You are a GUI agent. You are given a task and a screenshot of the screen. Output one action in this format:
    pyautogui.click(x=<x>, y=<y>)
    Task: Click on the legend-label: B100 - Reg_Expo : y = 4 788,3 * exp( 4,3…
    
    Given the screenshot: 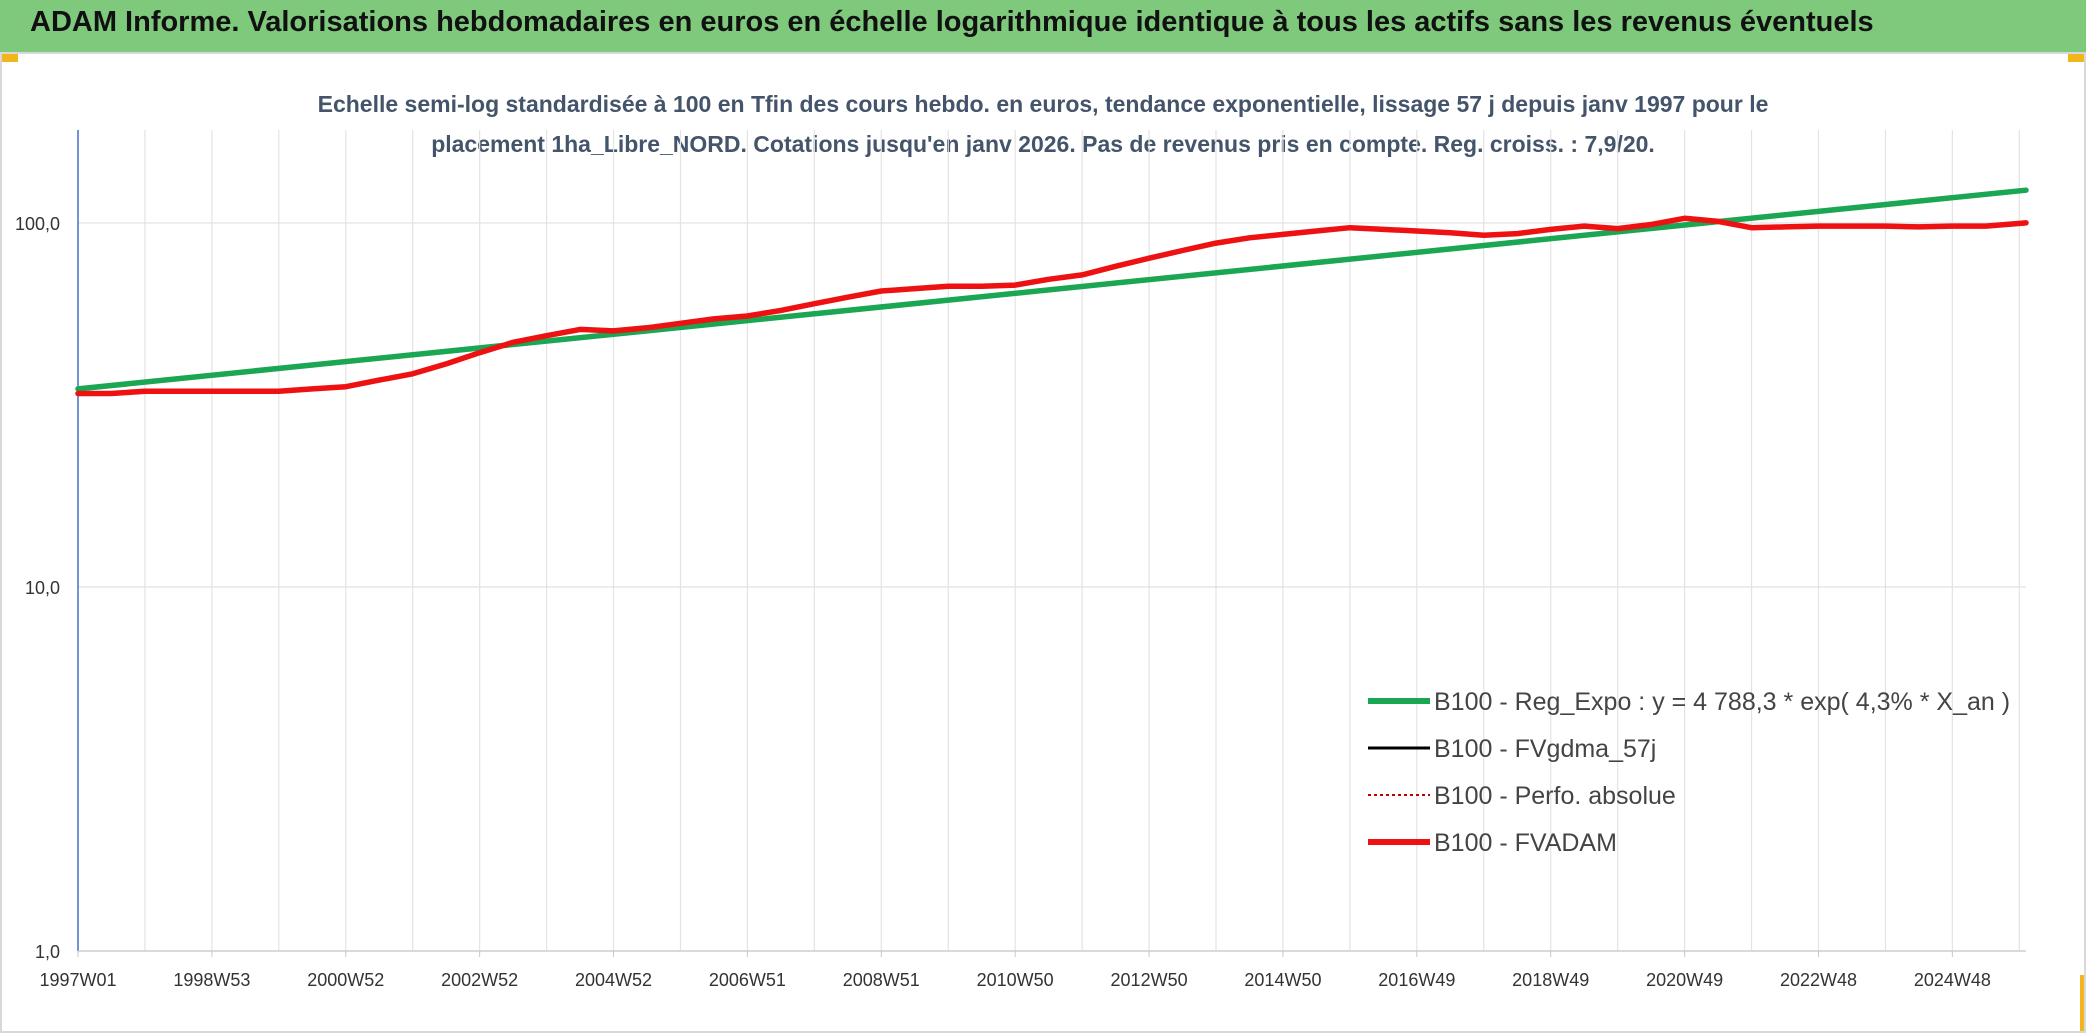 What is the action you would take?
    pyautogui.click(x=1722, y=702)
    